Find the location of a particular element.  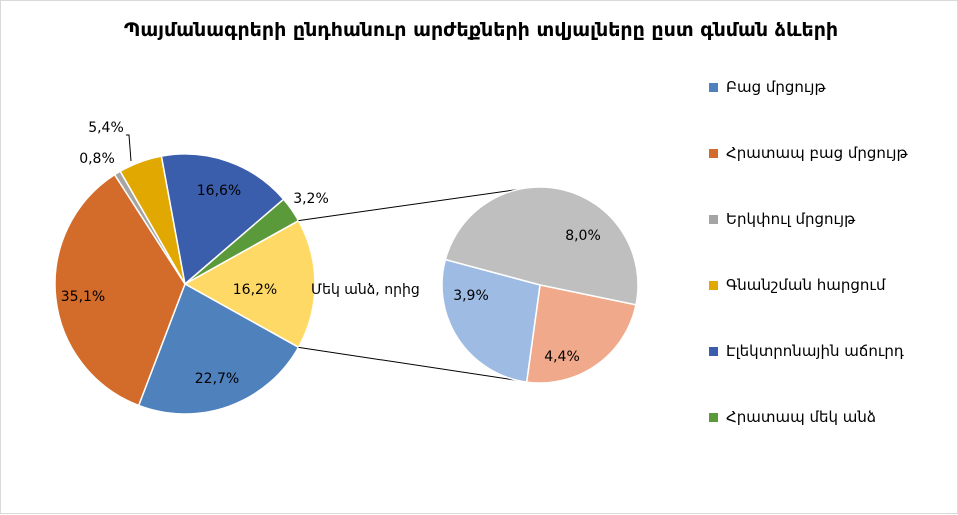

connector-lines is located at coordinates (413, 285).